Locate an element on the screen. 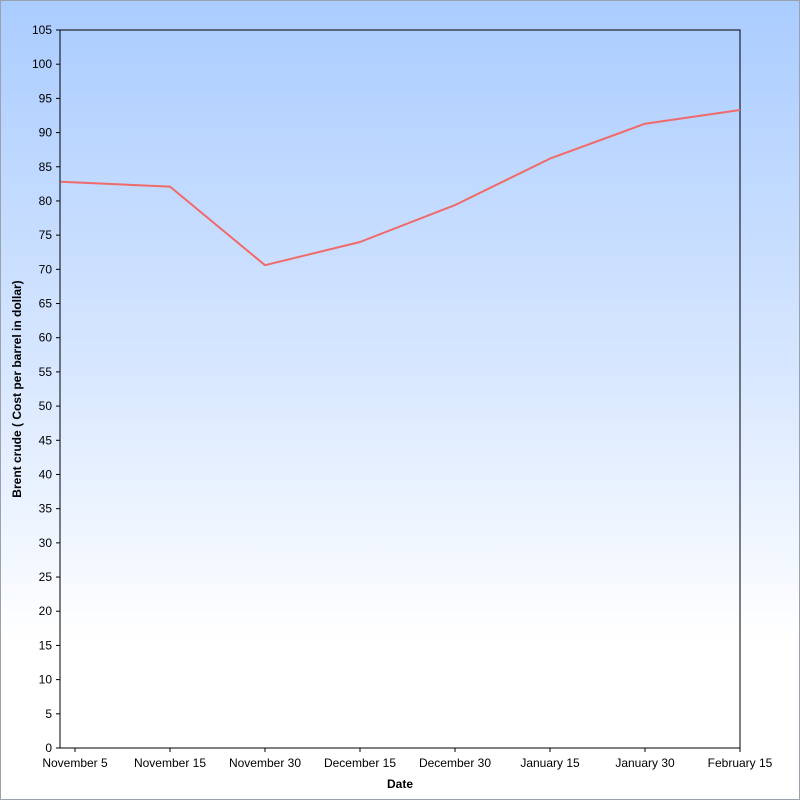  y-tick-label: 15 is located at coordinates (46, 645).